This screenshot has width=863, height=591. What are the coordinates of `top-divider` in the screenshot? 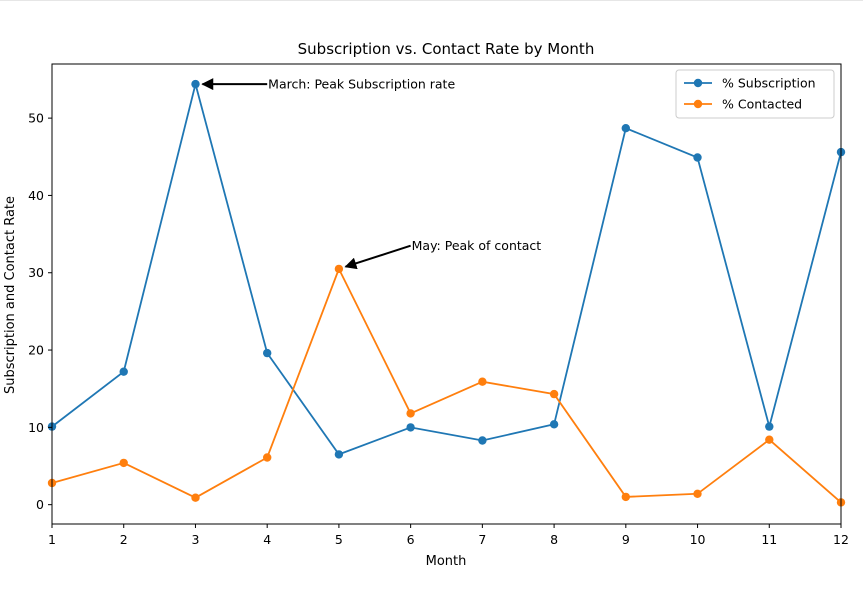 It's located at (431, 0).